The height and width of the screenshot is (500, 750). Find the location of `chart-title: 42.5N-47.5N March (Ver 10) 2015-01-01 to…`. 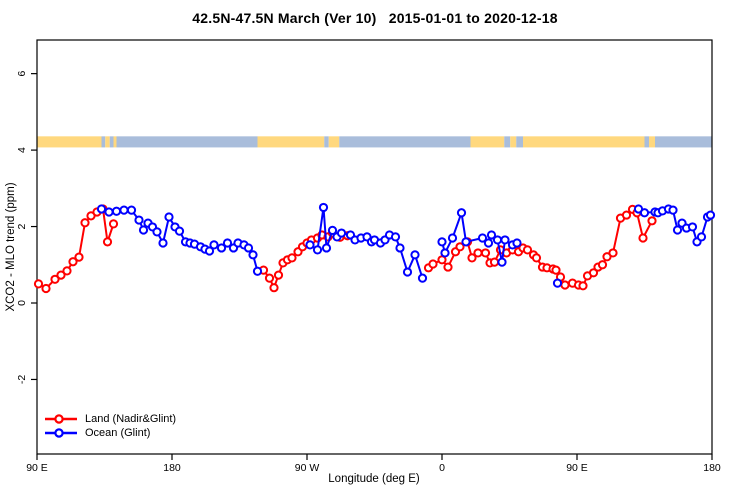

chart-title: 42.5N-47.5N March (Ver 10) 2015-01-01 to… is located at coordinates (375, 18).